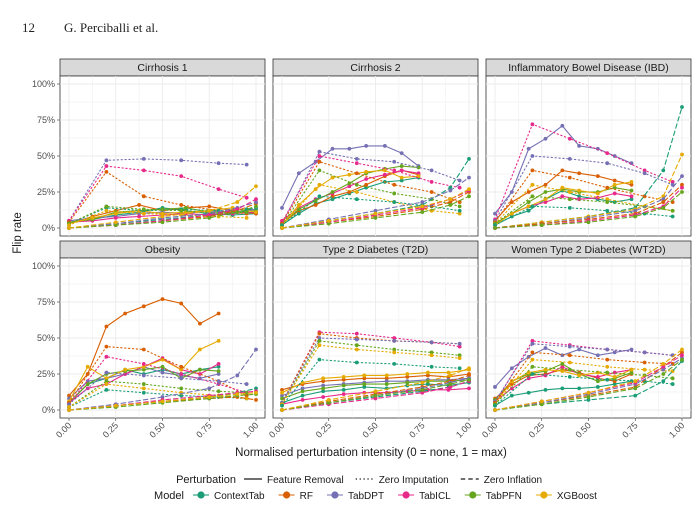  What do you see at coordinates (110, 429) in the screenshot?
I see `x-tick-label: 0.25` at bounding box center [110, 429].